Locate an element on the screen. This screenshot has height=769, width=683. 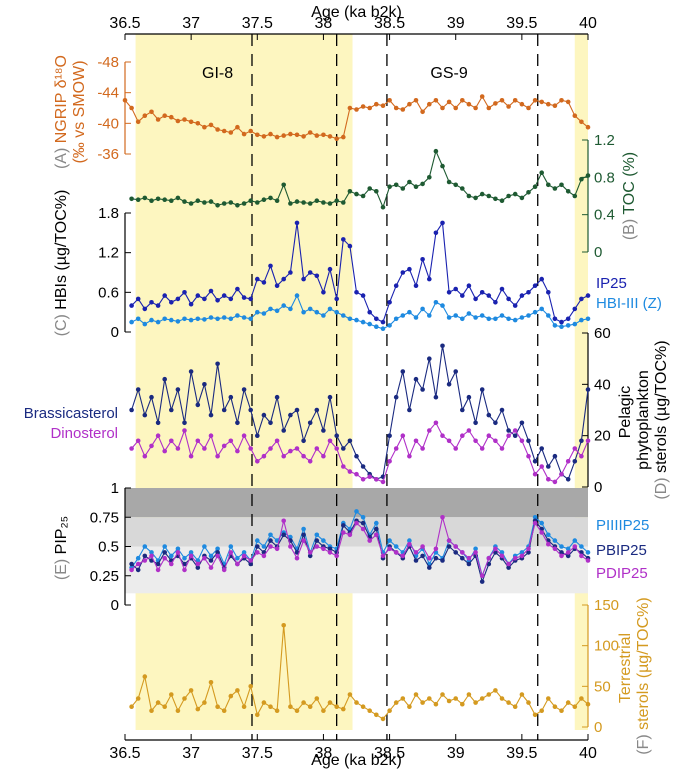
x-tick-label: 39.5 is located at coordinates (521, 23).